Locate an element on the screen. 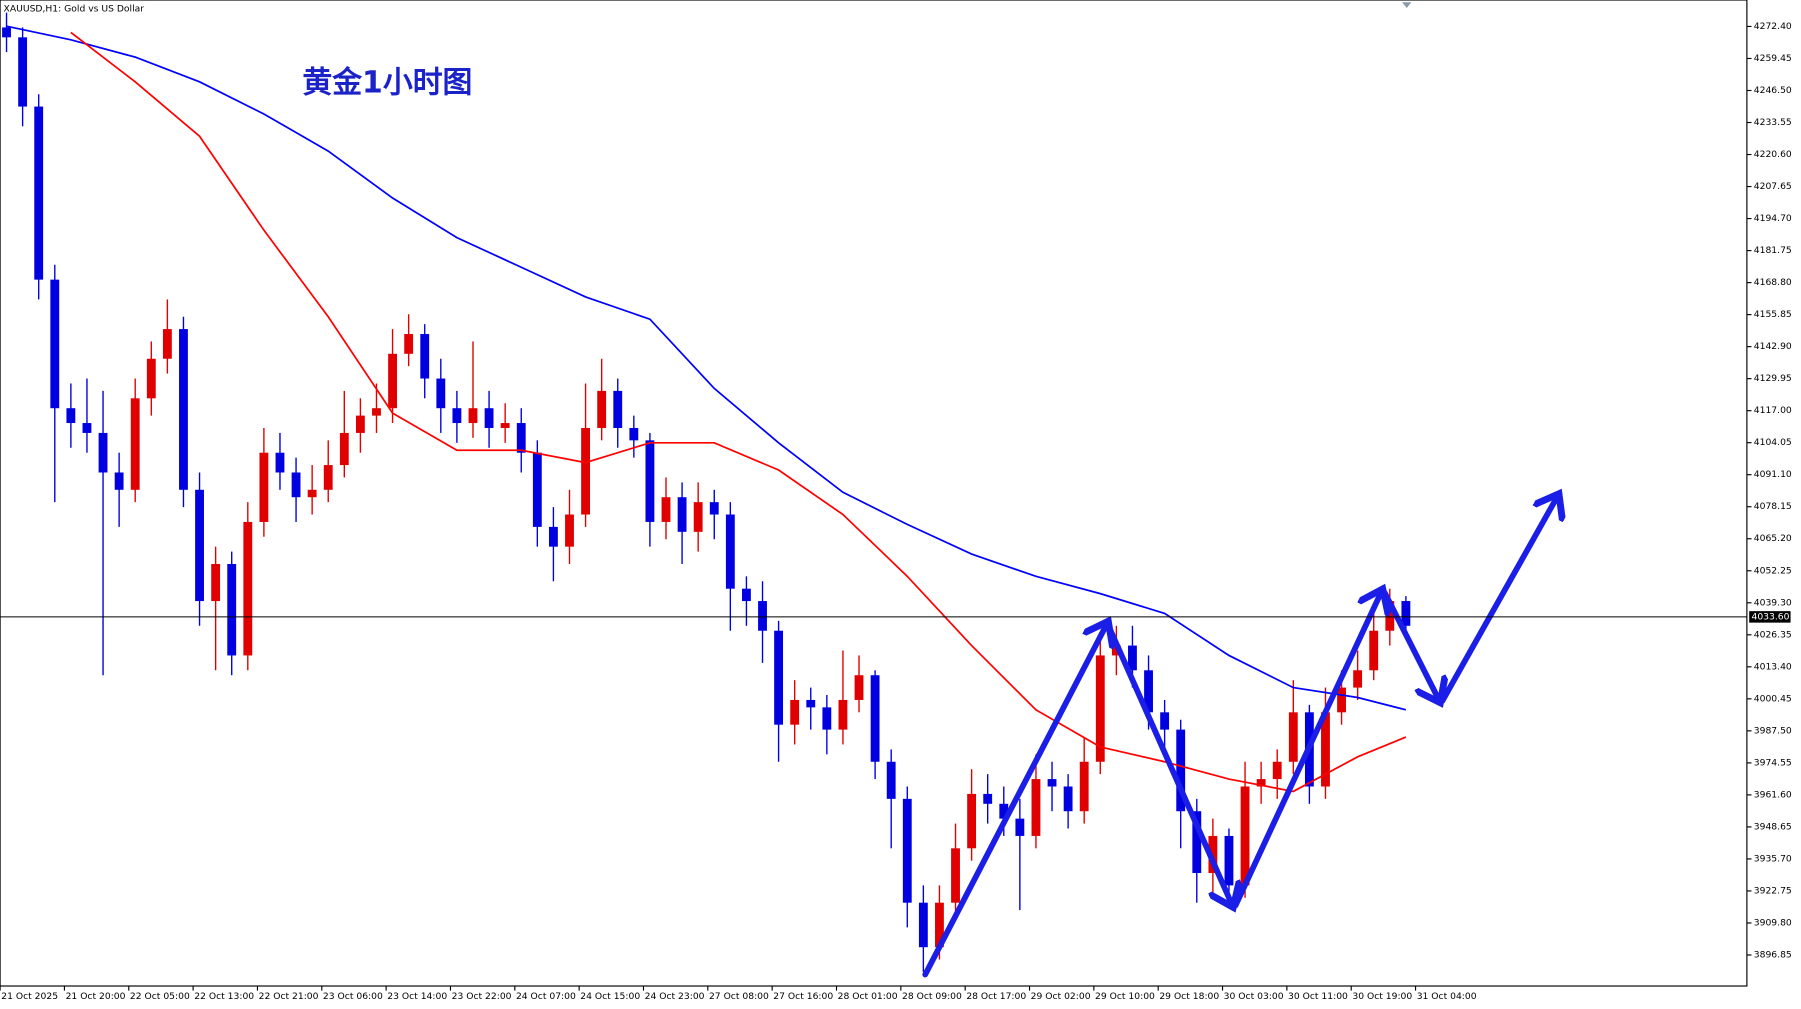 The width and height of the screenshot is (1801, 1009). shift-marker is located at coordinates (1407, 5).